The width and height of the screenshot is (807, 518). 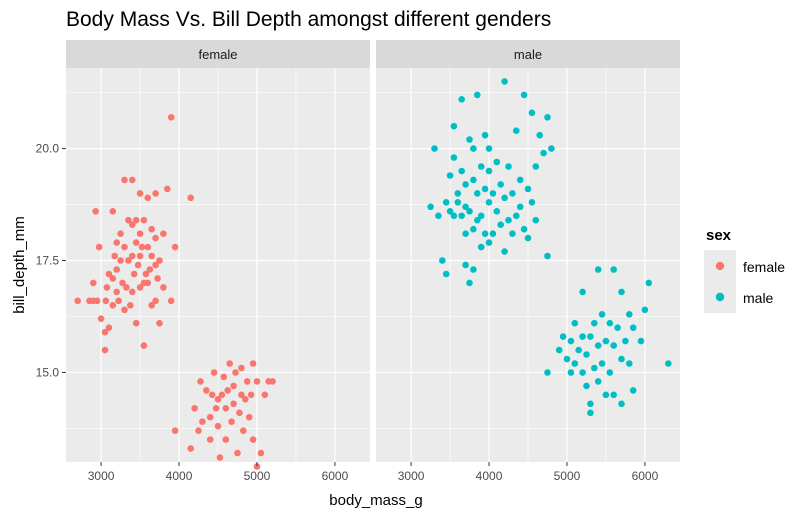 What do you see at coordinates (375, 500) in the screenshot?
I see `x-axis-label: body_mass_g` at bounding box center [375, 500].